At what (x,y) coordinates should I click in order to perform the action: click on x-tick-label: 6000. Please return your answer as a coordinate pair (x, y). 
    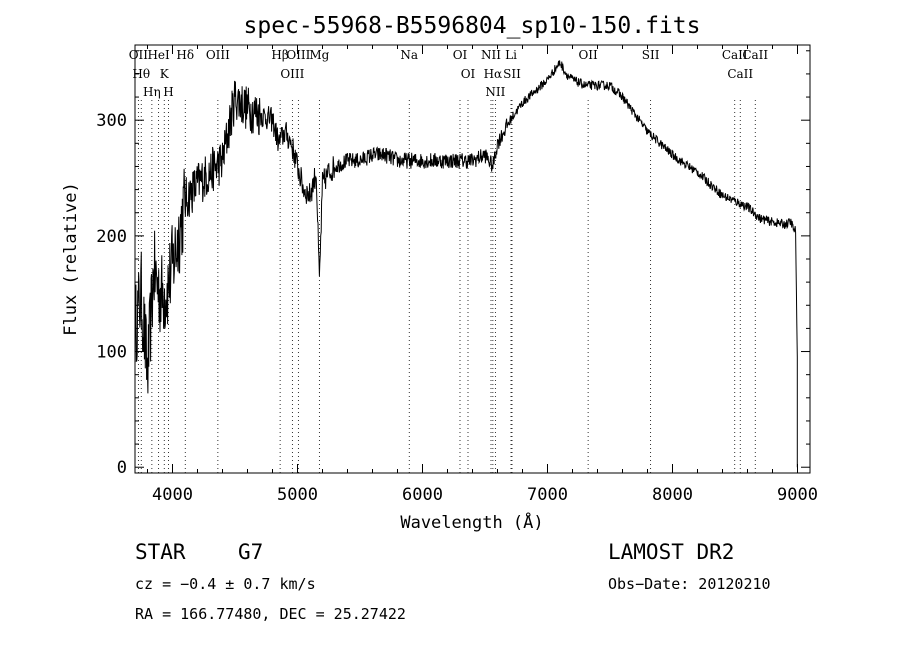
    Looking at the image, I should click on (422, 495).